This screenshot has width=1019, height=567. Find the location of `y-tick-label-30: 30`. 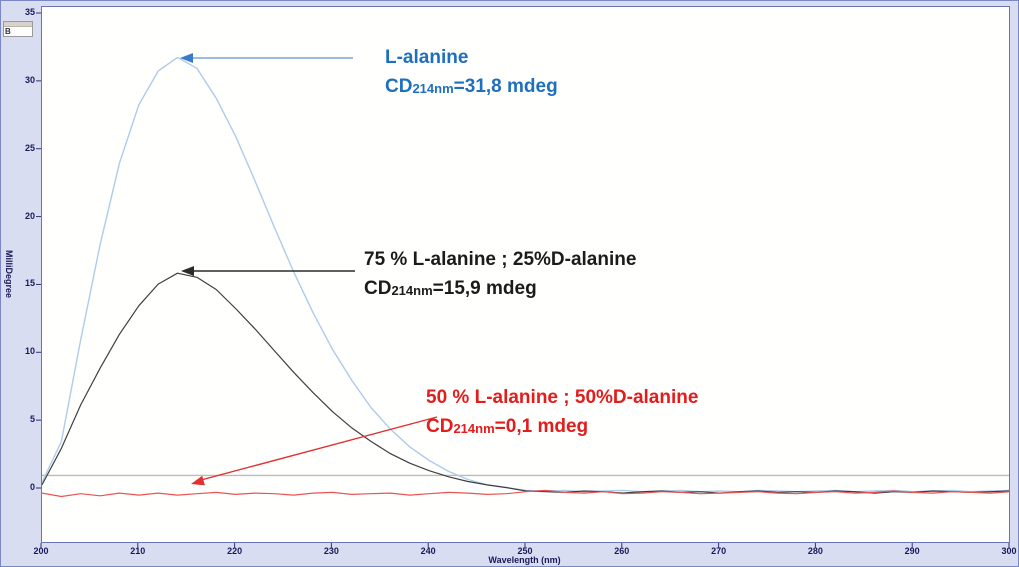

y-tick-label-30: 30 is located at coordinates (29, 79).